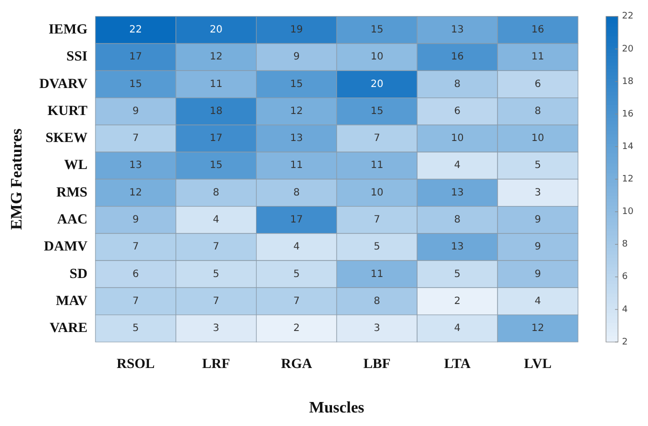 The height and width of the screenshot is (426, 648). I want to click on x-axis-title: Muscles, so click(336, 408).